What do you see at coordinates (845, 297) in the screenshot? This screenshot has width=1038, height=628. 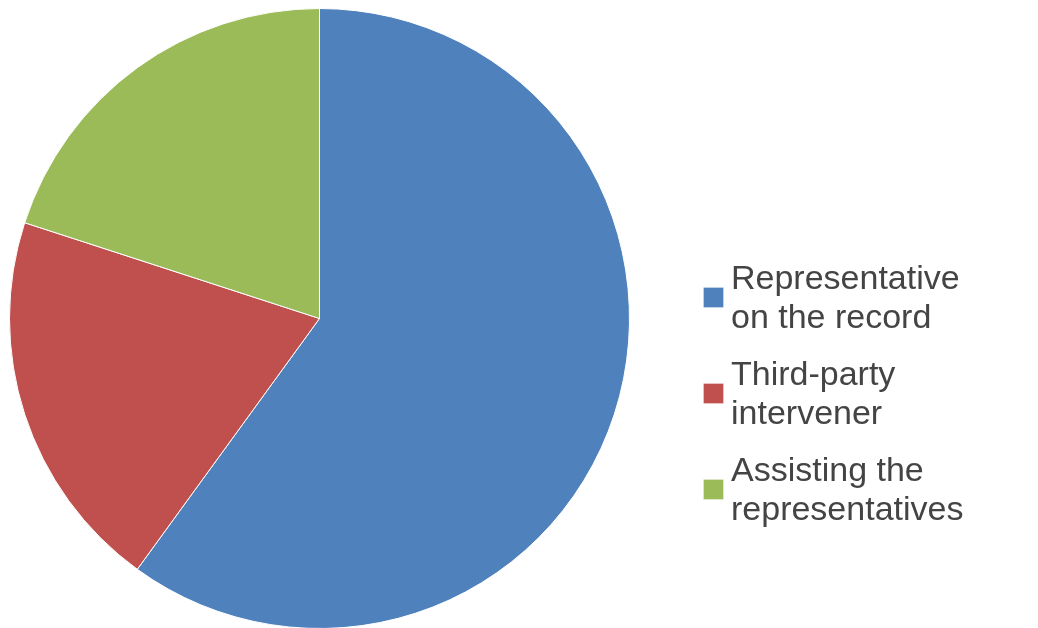 I see `legend-label: Representative on the record` at bounding box center [845, 297].